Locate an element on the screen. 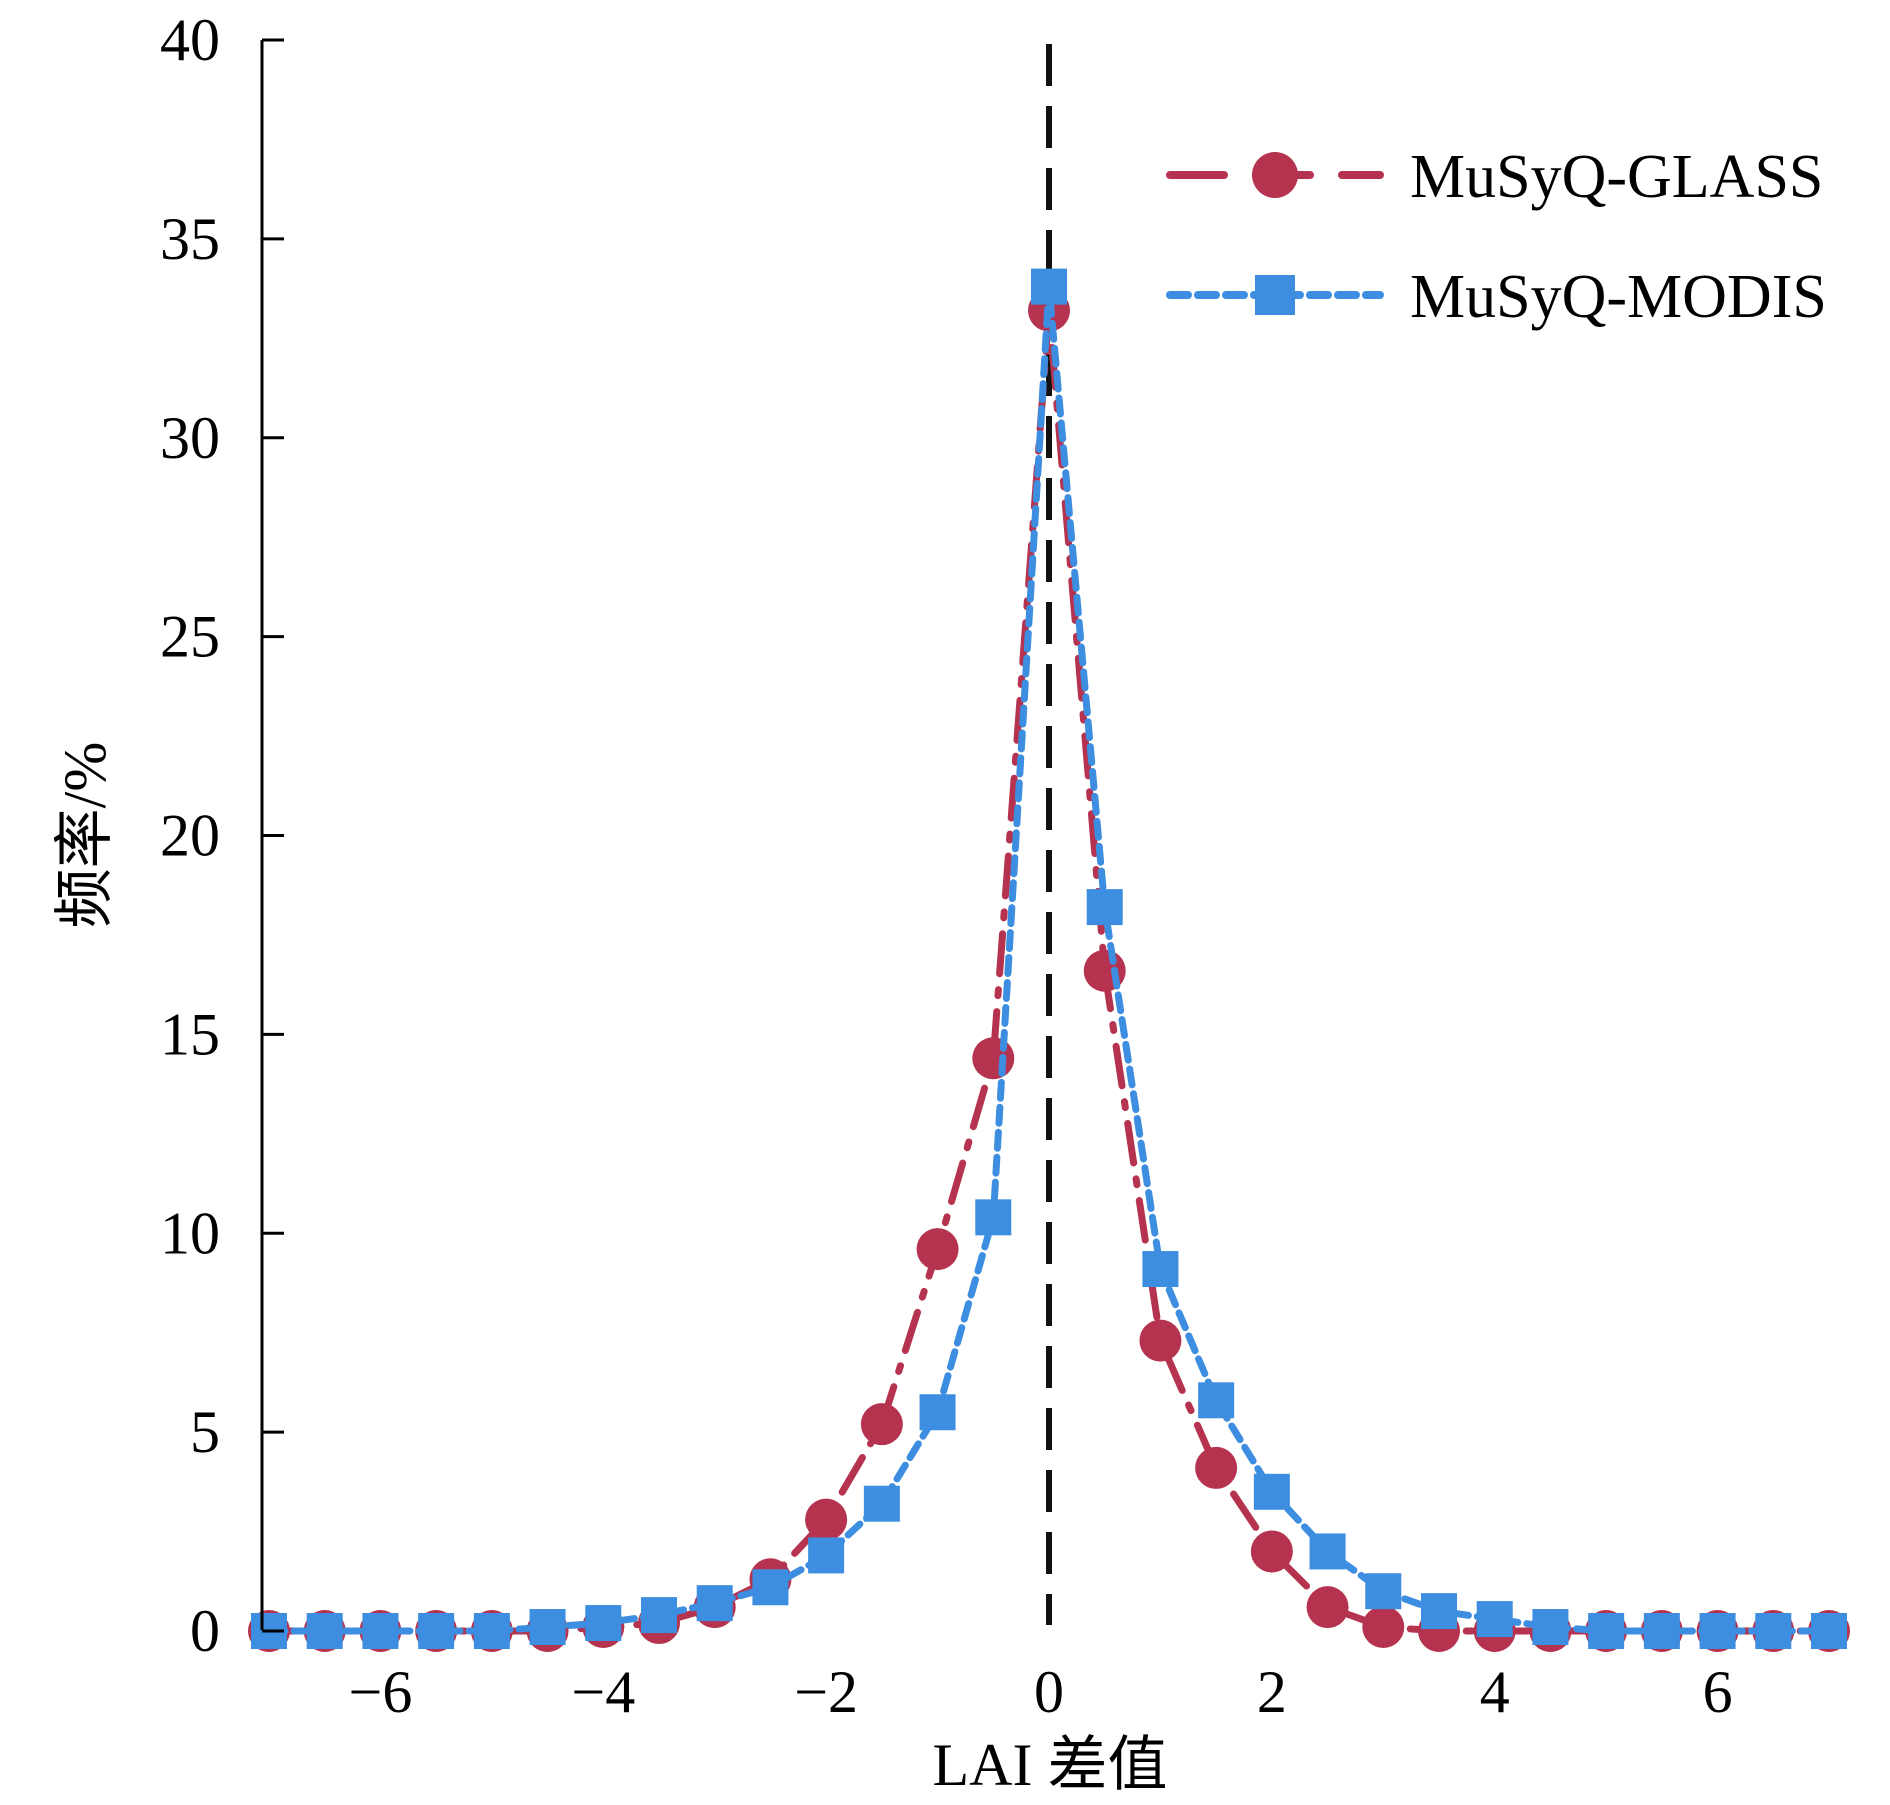 The image size is (1890, 1805). x-tick-label: 6 is located at coordinates (1718, 1692).